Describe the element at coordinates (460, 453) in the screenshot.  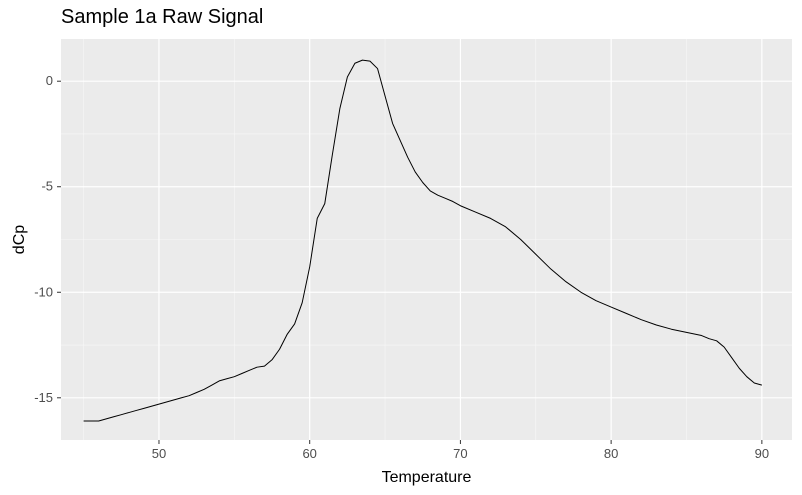
I see `x-tick-label: 70` at that location.